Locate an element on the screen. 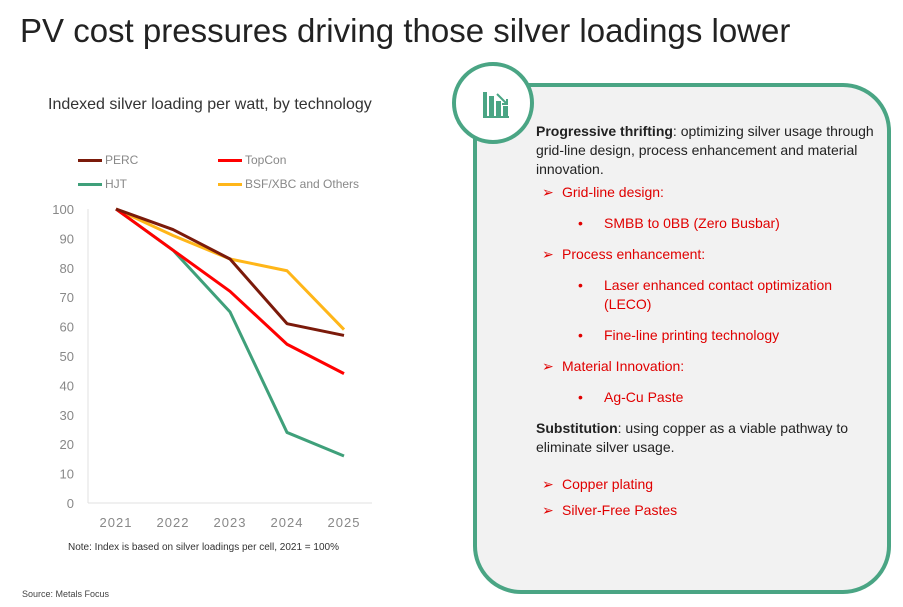  legend-item: PERC is located at coordinates (108, 160).